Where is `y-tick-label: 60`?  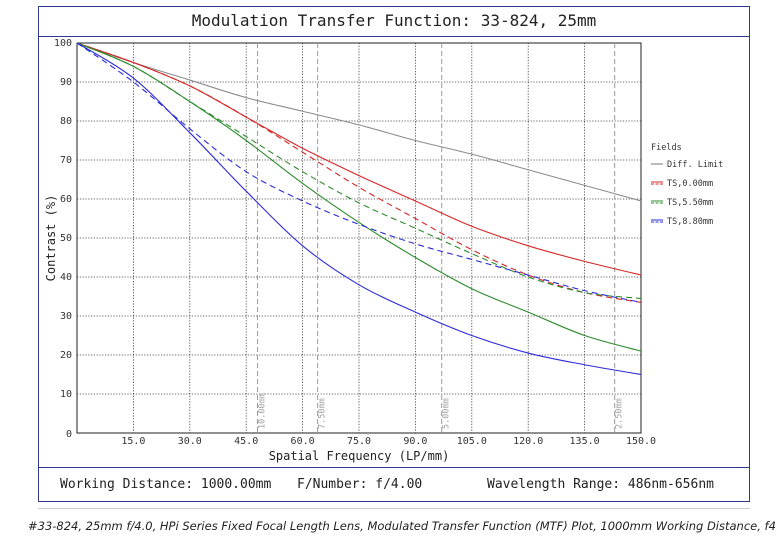
y-tick-label: 60 is located at coordinates (66, 199).